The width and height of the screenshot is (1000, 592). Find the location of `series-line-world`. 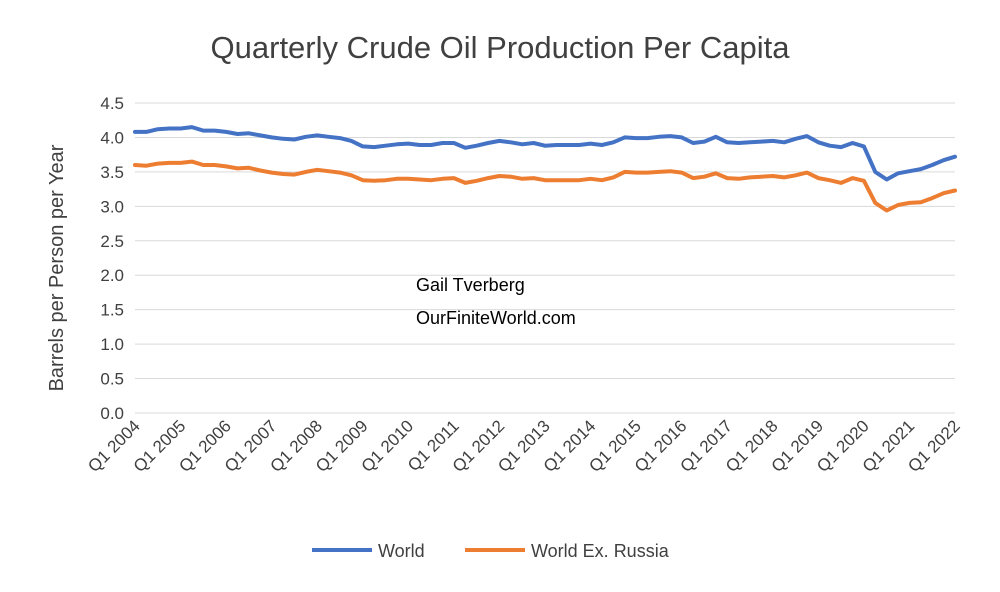

series-line-world is located at coordinates (545, 153).